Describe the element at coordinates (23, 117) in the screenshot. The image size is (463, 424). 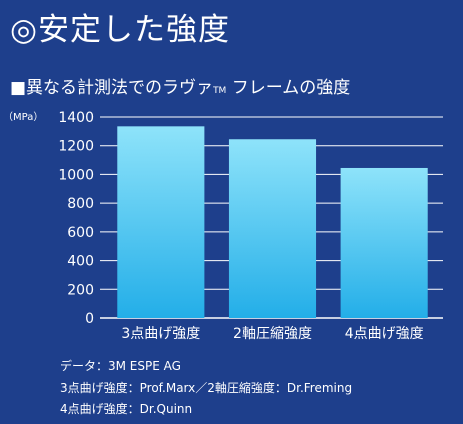
I see `y-axis-unit-label: （MPa）` at that location.